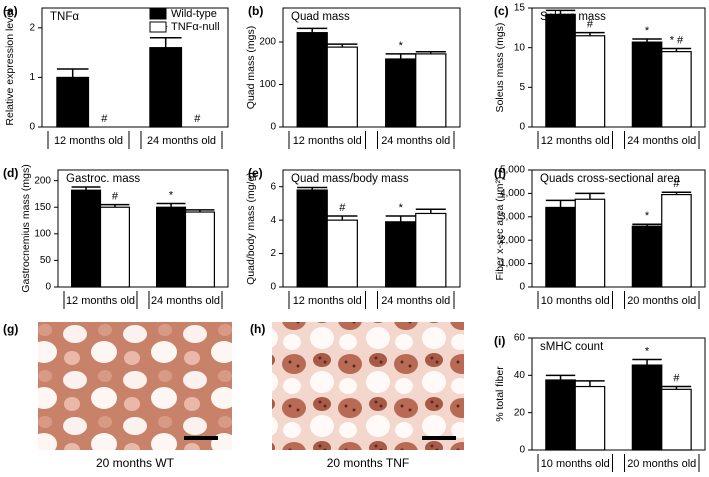 The width and height of the screenshot is (709, 477). I want to click on y-tick-label: 150, so click(42, 207).